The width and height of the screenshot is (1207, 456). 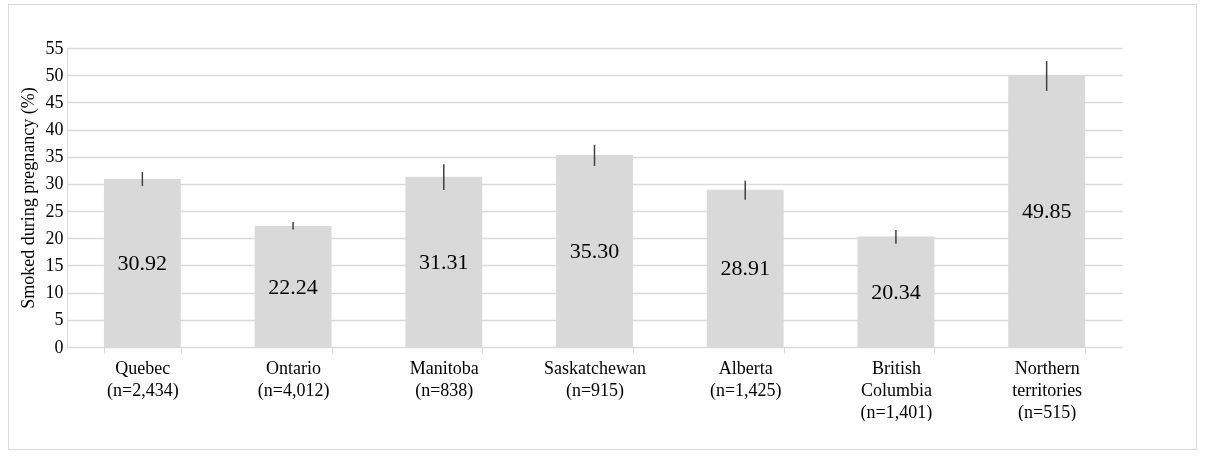 What do you see at coordinates (54, 183) in the screenshot?
I see `y-tick-label: 30` at bounding box center [54, 183].